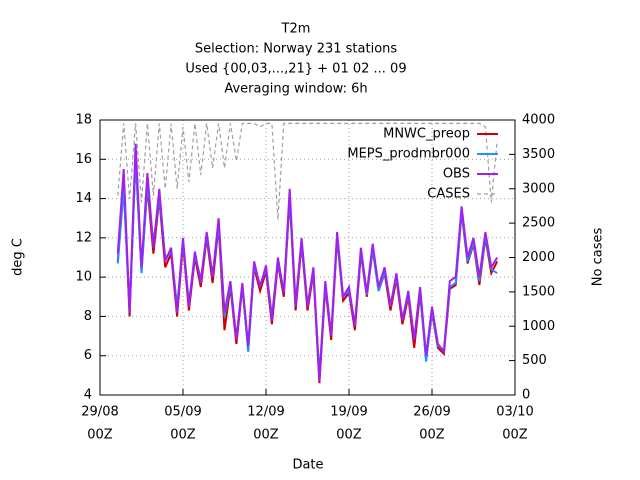 This screenshot has height=480, width=640. I want to click on x-tick-label: 12/09, so click(265, 412).